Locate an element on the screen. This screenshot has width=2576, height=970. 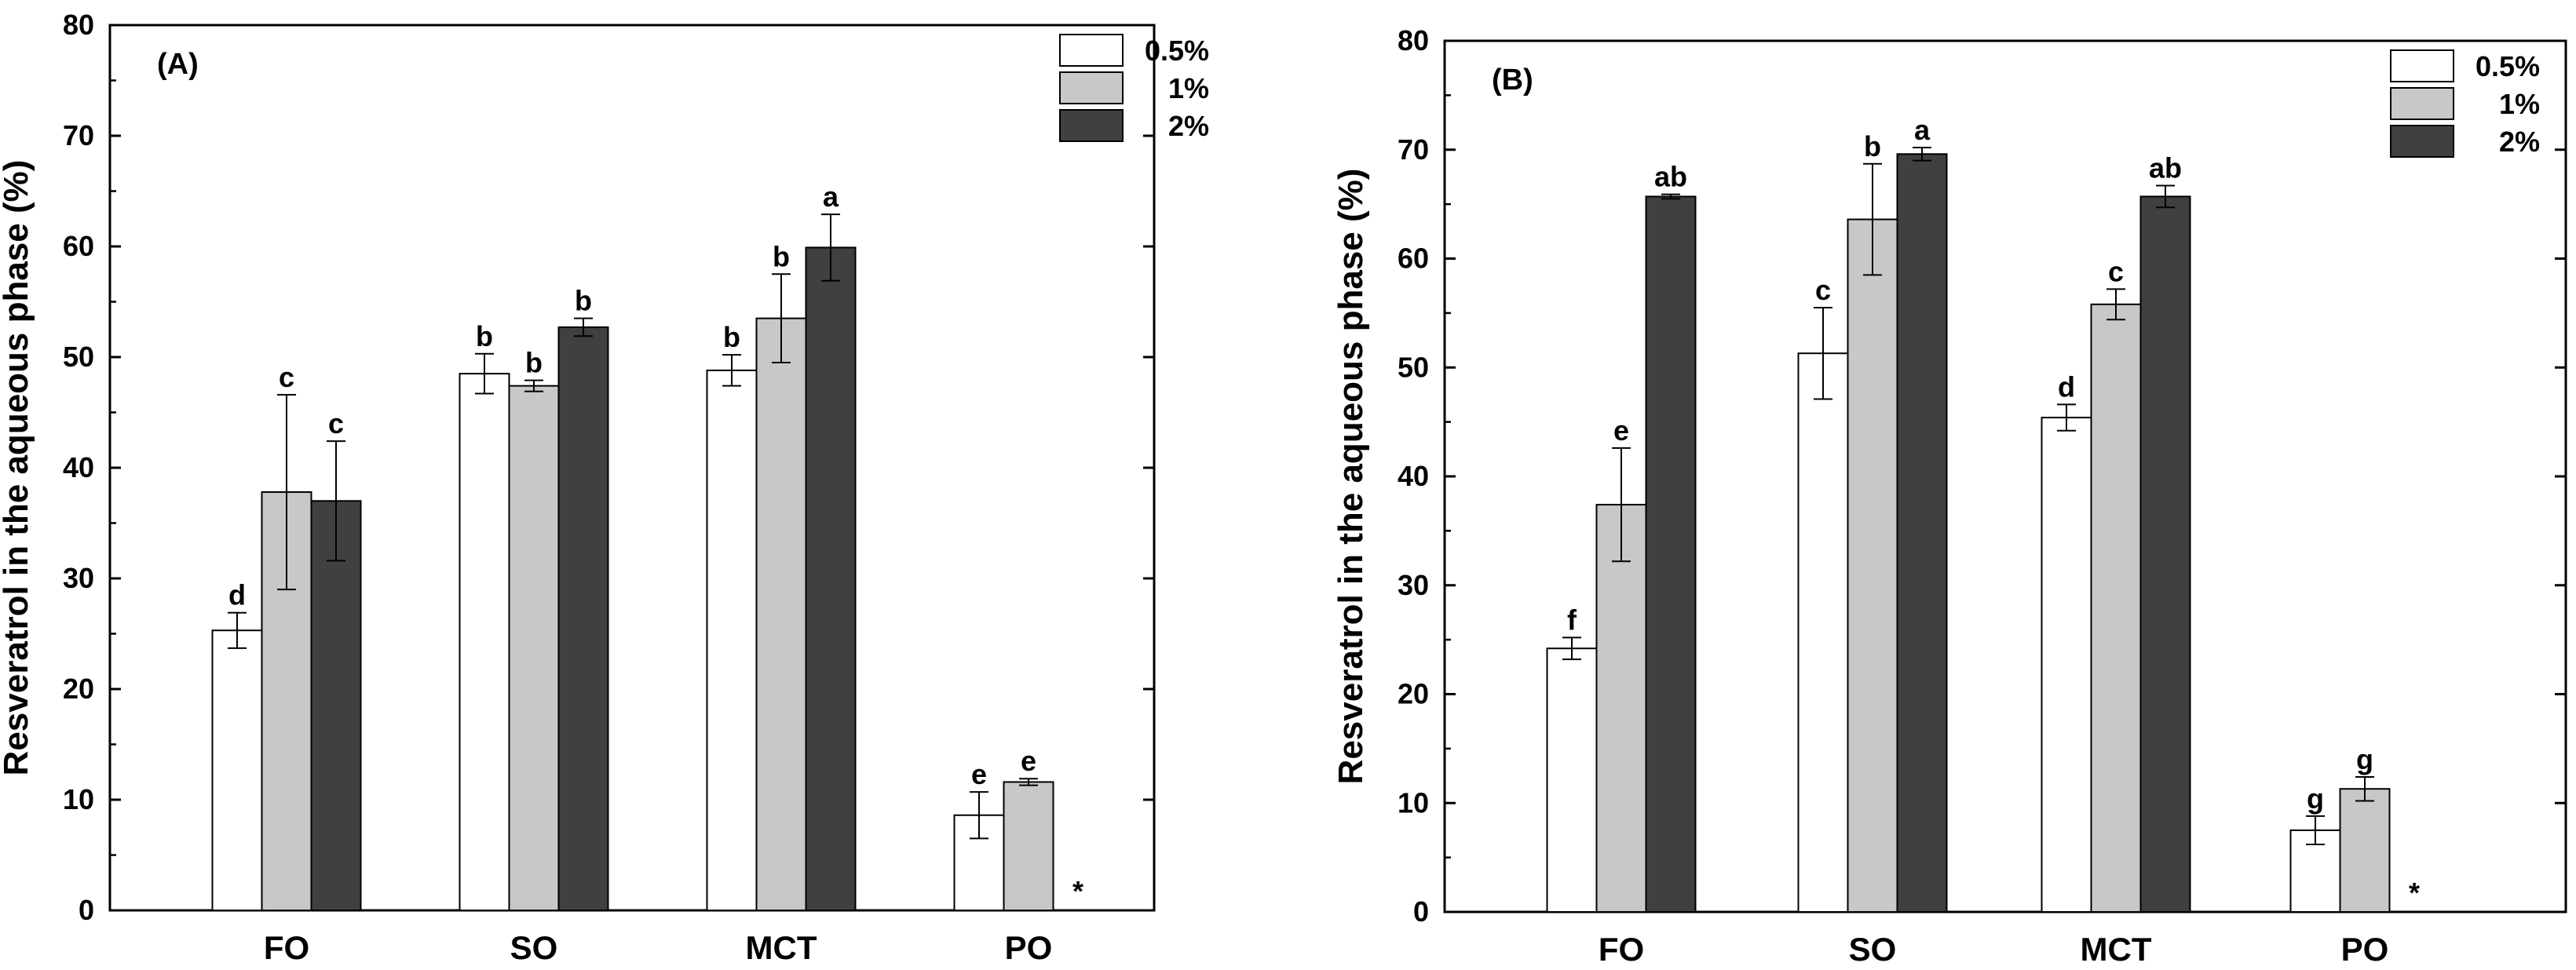
panel-label: (B) is located at coordinates (1513, 80).